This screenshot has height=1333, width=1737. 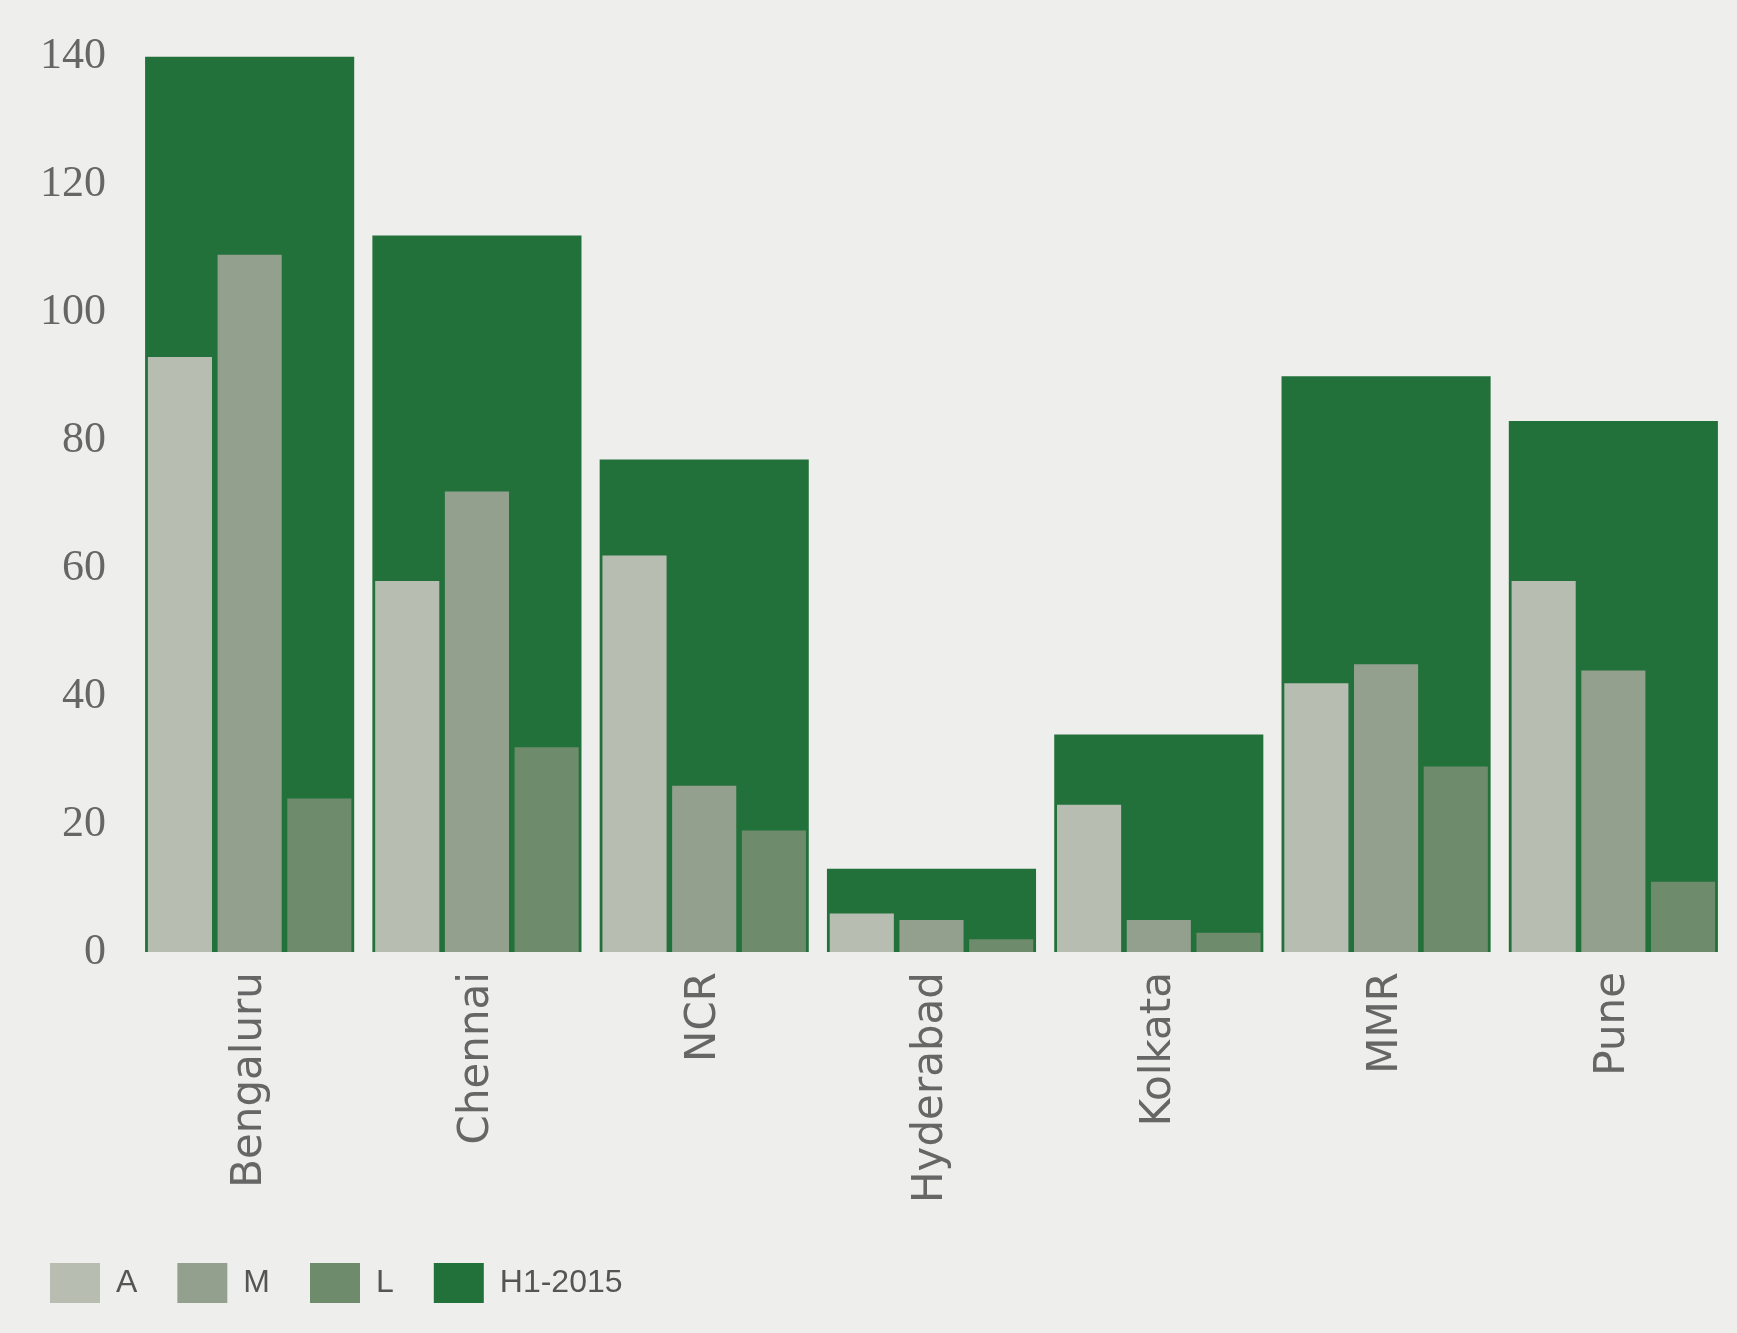 What do you see at coordinates (84, 437) in the screenshot?
I see `y-tick-label: 80` at bounding box center [84, 437].